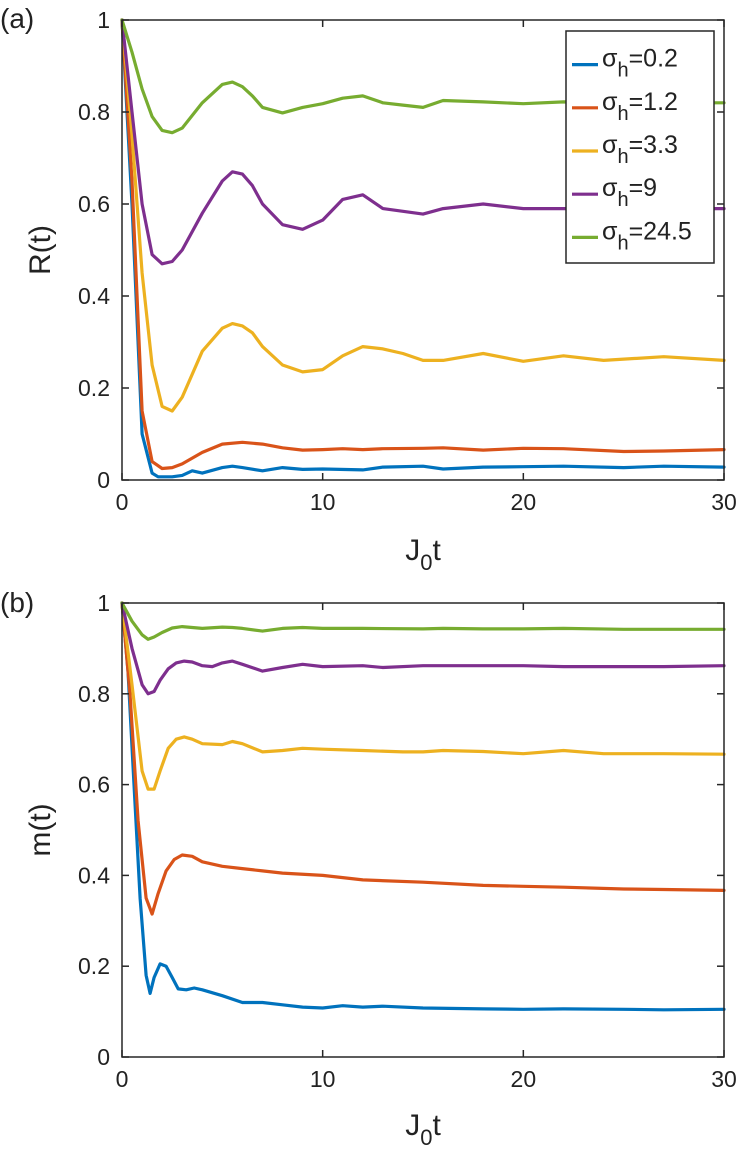 This screenshot has height=1158, width=747. What do you see at coordinates (653, 145) in the screenshot?
I see `legend-value: =3.3` at bounding box center [653, 145].